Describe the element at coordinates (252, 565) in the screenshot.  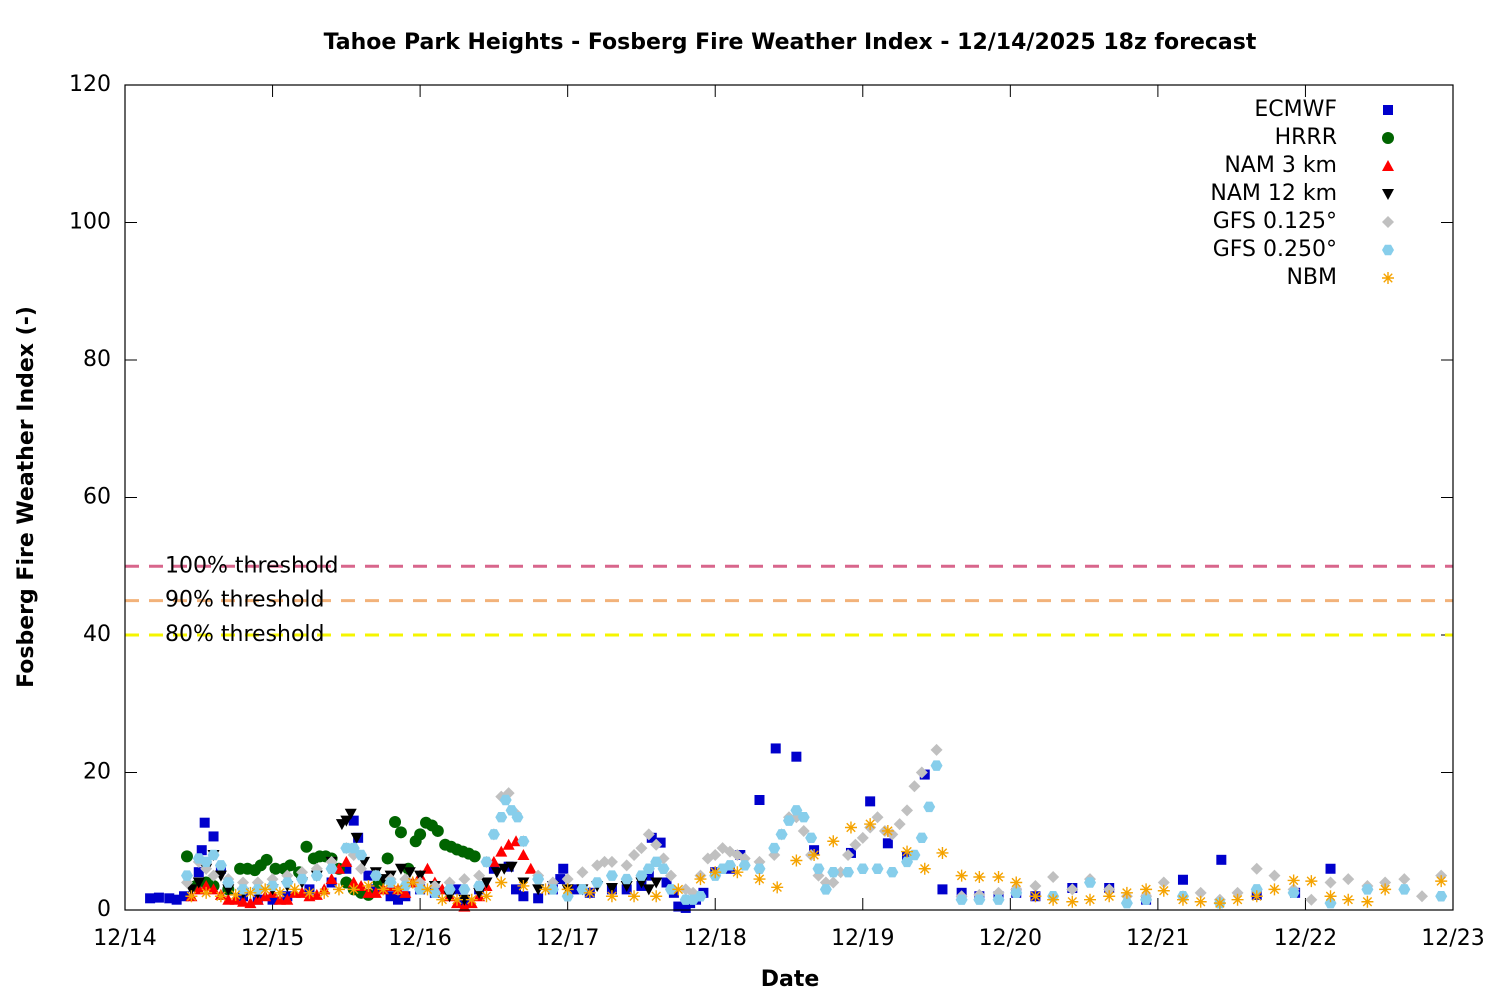
I see `threshold-label: 100% threshold` at that location.